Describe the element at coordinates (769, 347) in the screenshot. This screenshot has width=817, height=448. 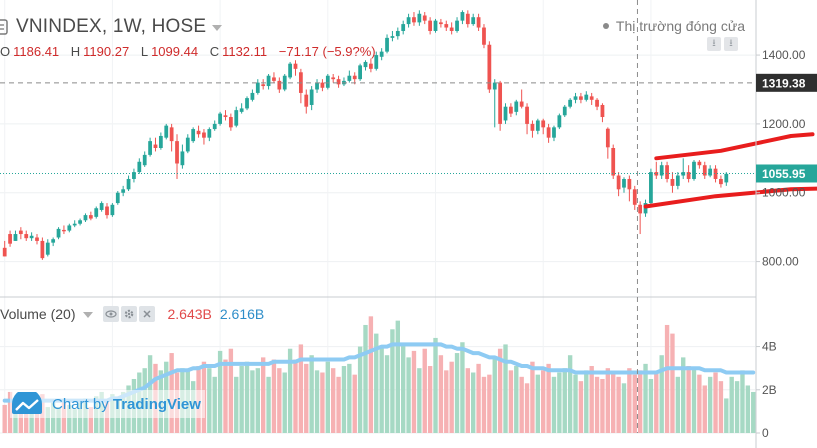
I see `volume-tick-label: 4B` at that location.